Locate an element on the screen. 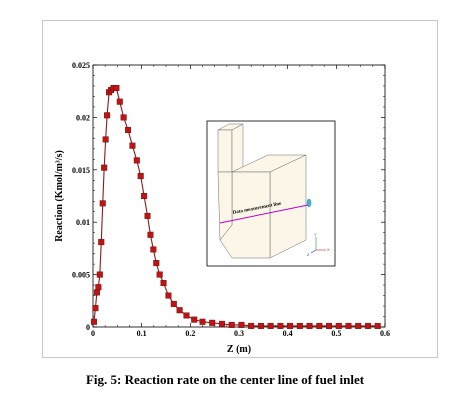 Image resolution: width=450 pixels, height=415 pixels. inset-axis-x-label: X is located at coordinates (328, 249).